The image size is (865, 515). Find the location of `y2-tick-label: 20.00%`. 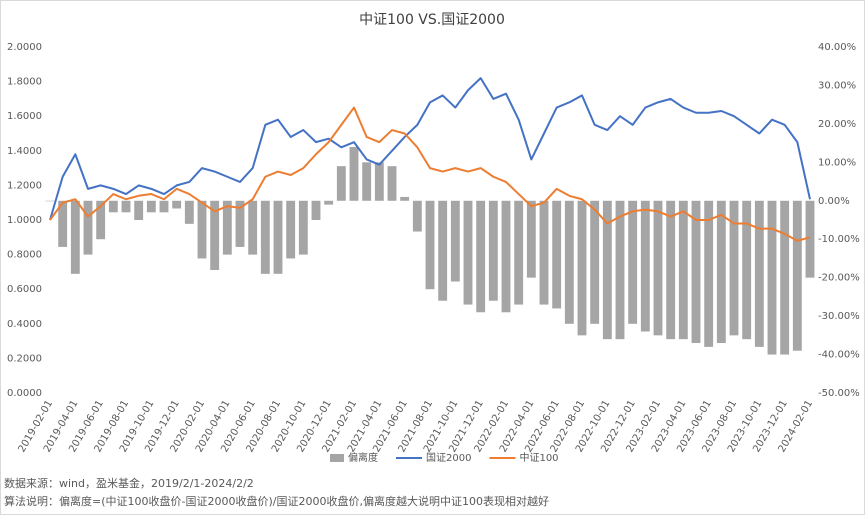

y2-tick-label: 20.00% is located at coordinates (837, 124).